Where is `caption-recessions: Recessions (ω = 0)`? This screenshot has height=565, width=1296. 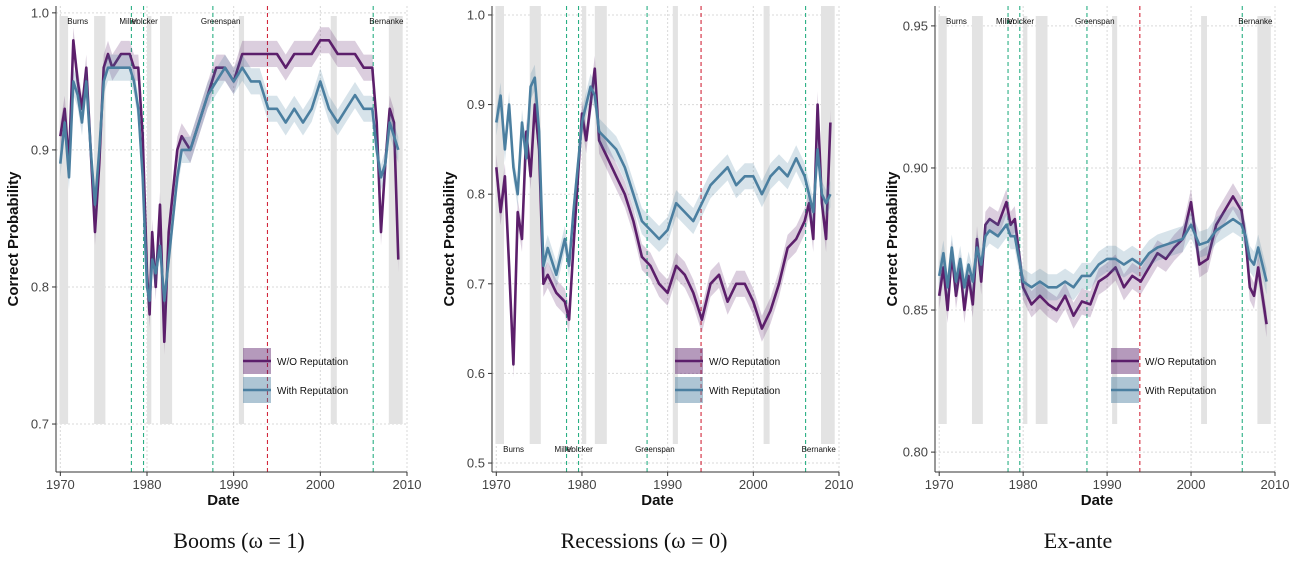 caption-recessions: Recessions (ω = 0) is located at coordinates (644, 540).